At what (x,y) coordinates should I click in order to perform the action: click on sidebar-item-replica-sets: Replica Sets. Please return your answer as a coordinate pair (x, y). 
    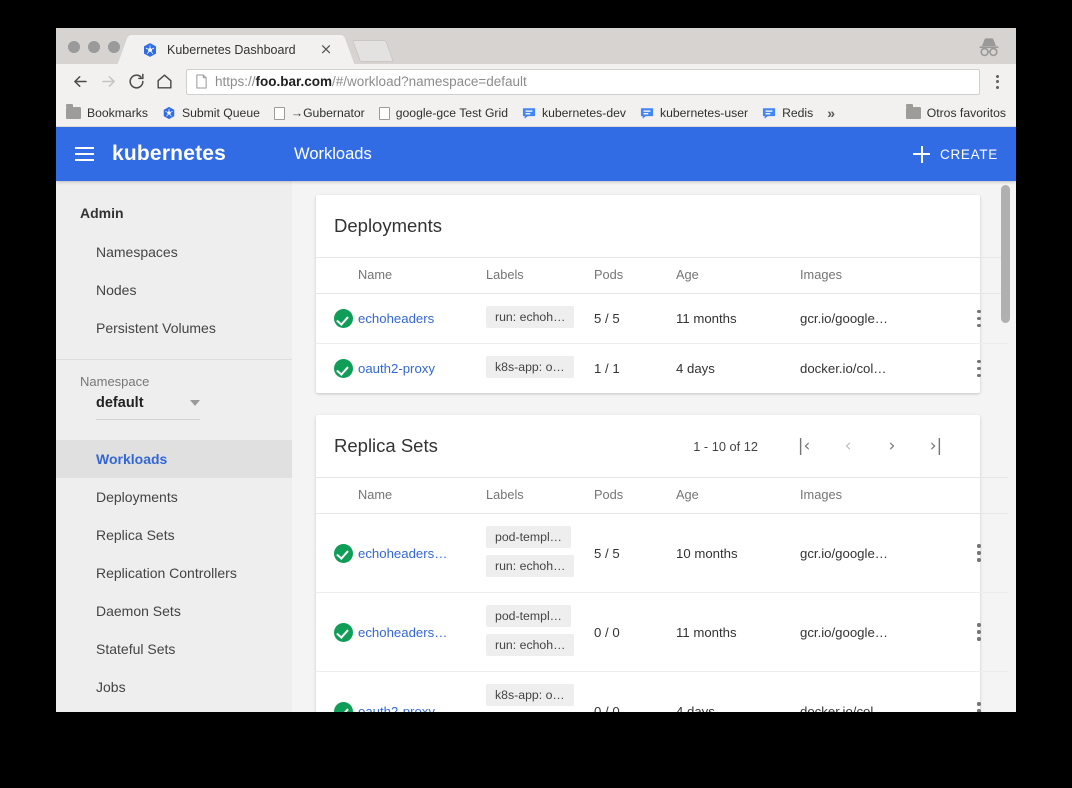
    Looking at the image, I should click on (135, 535).